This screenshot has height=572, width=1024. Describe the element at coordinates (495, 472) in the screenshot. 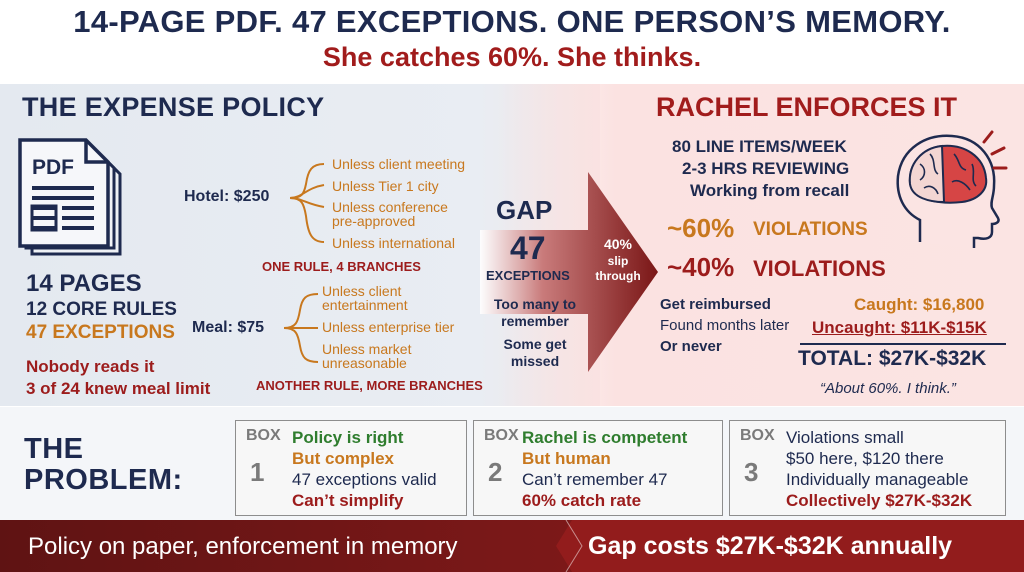

I see `box-2-number: 2` at that location.